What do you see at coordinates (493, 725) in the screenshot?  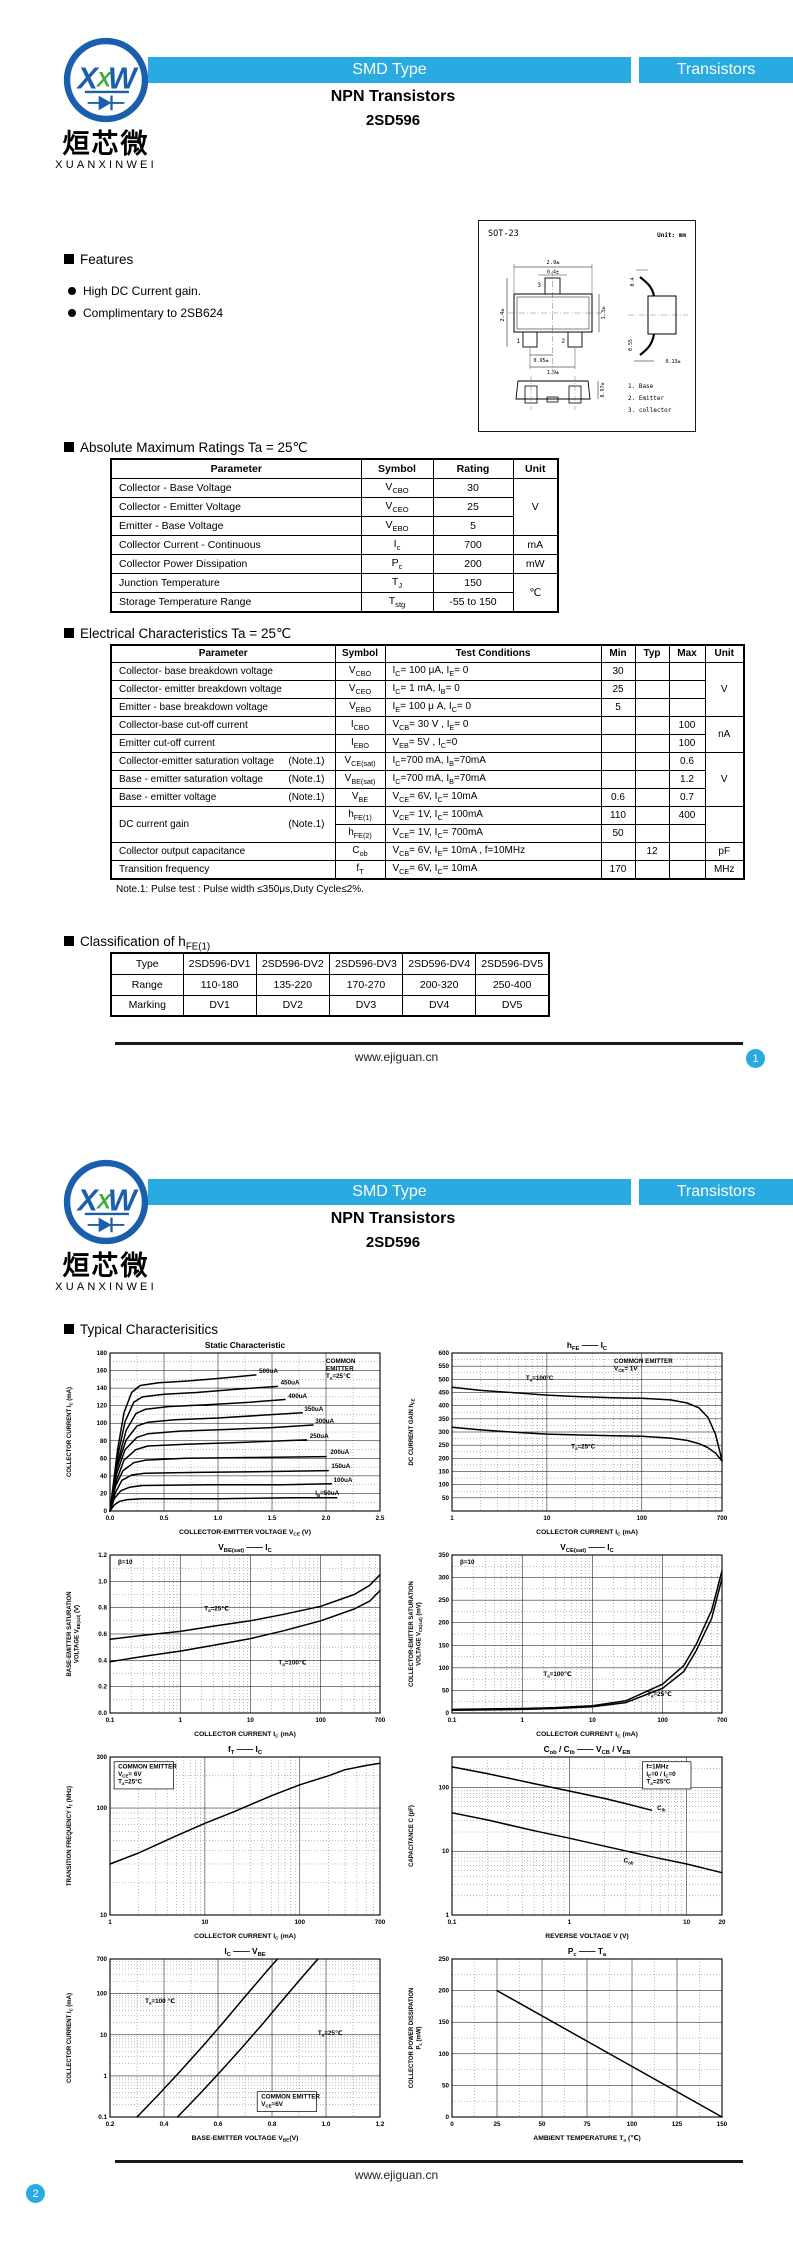 I see `table-cell: VCB= 30 V , IE= 0` at bounding box center [493, 725].